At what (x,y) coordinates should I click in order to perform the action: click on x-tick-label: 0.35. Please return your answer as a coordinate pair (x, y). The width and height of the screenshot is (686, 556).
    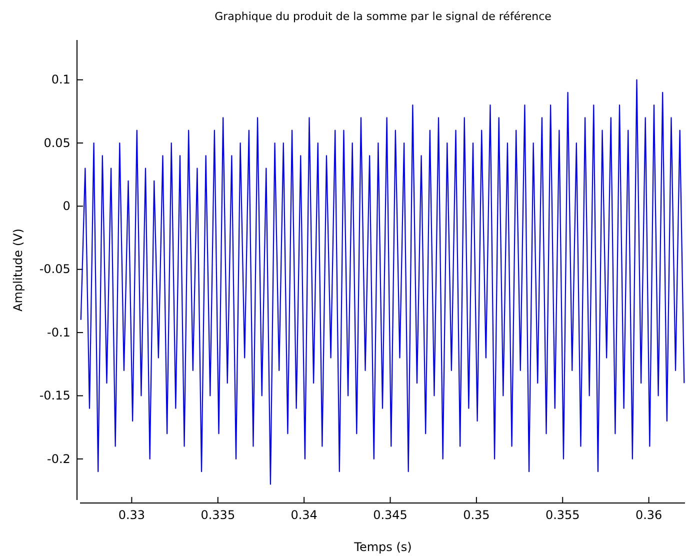
    Looking at the image, I should click on (476, 515).